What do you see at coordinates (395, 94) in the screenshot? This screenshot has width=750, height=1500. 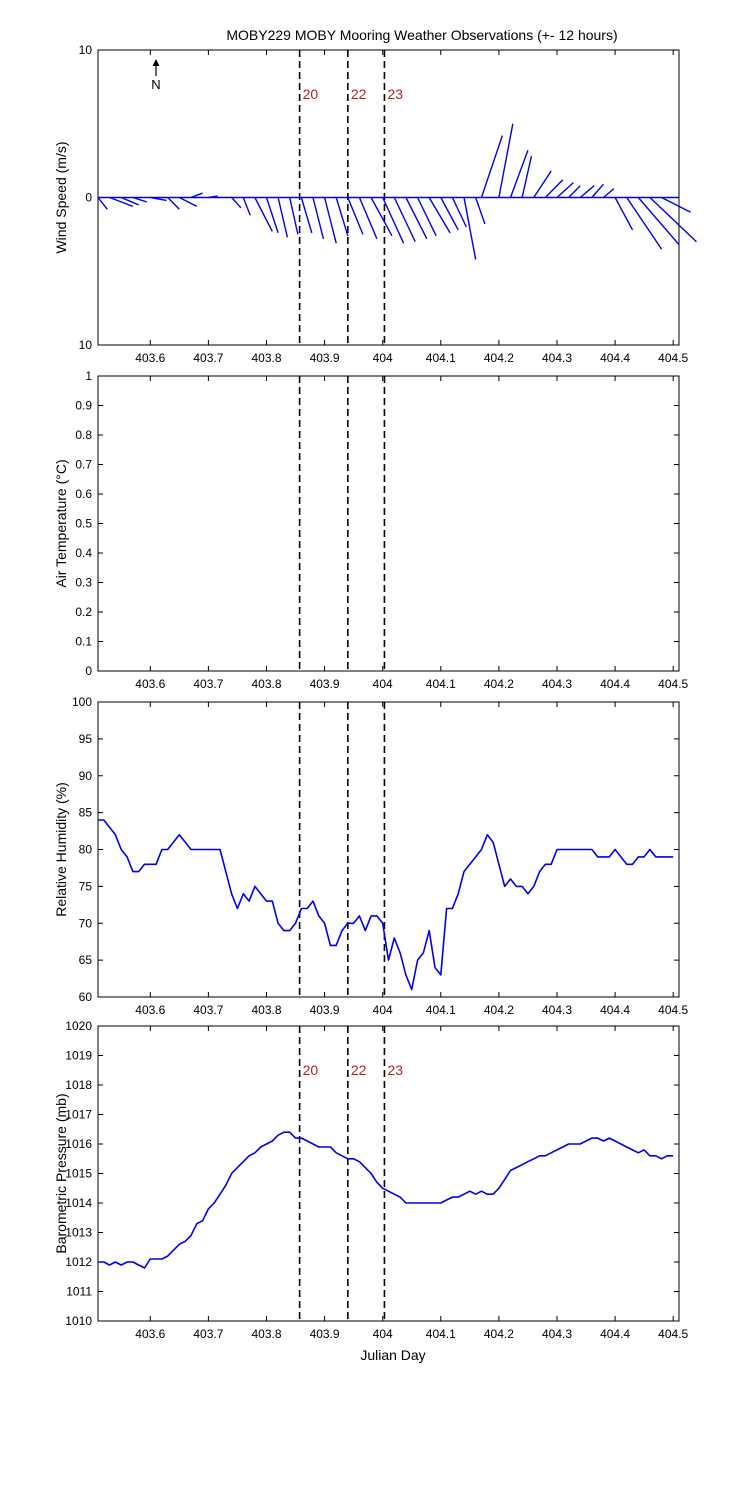 I see `event-marker-label: 23` at bounding box center [395, 94].